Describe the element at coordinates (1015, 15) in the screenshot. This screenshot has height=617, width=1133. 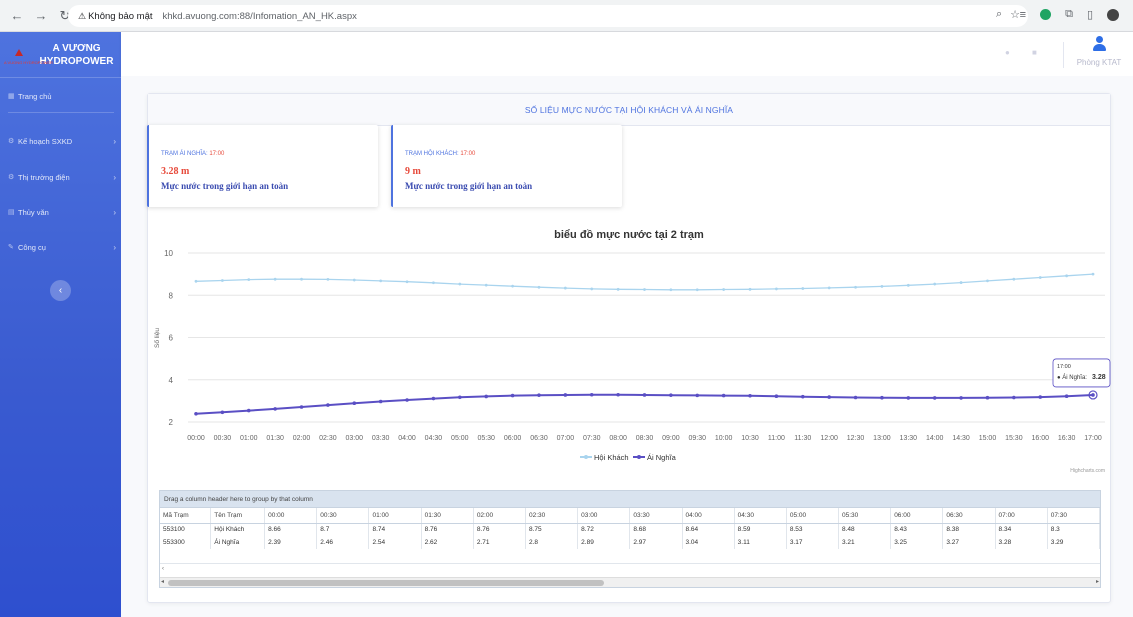
I see `bookmark-star-icon: ☆` at that location.